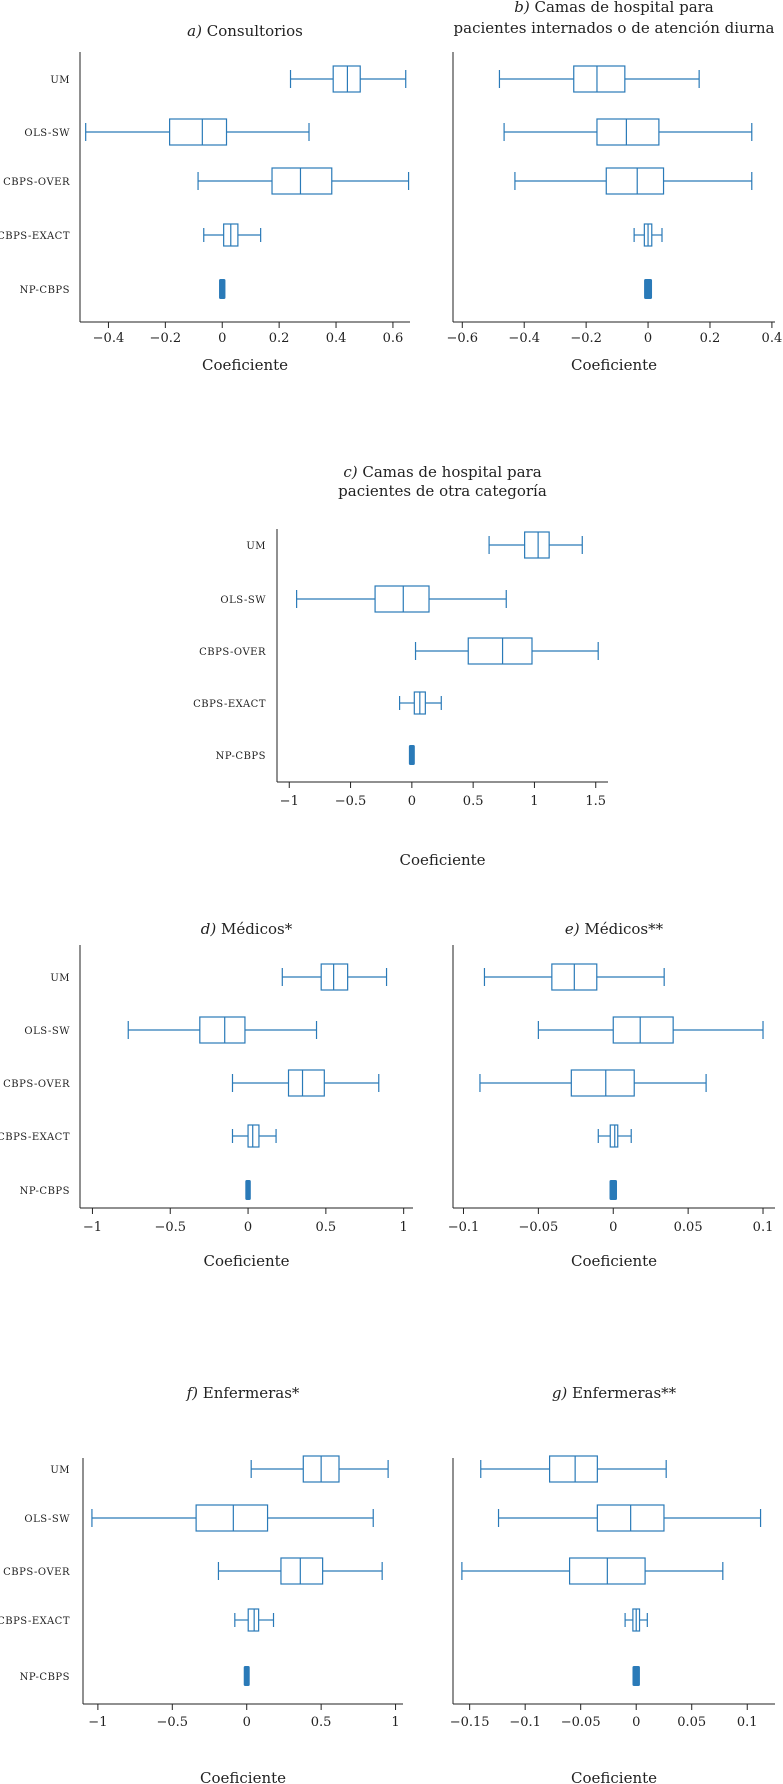 The image size is (783, 1784). I want to click on x-tick-label: 1.5, so click(595, 801).